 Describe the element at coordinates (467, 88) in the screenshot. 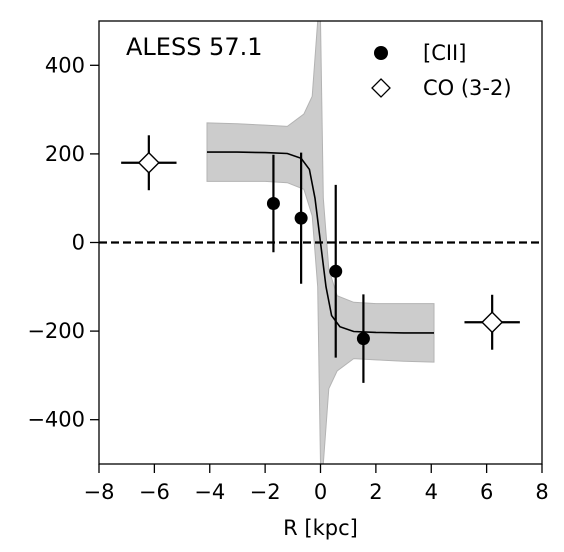

I see `legend-label-co: CO (3-2)` at that location.